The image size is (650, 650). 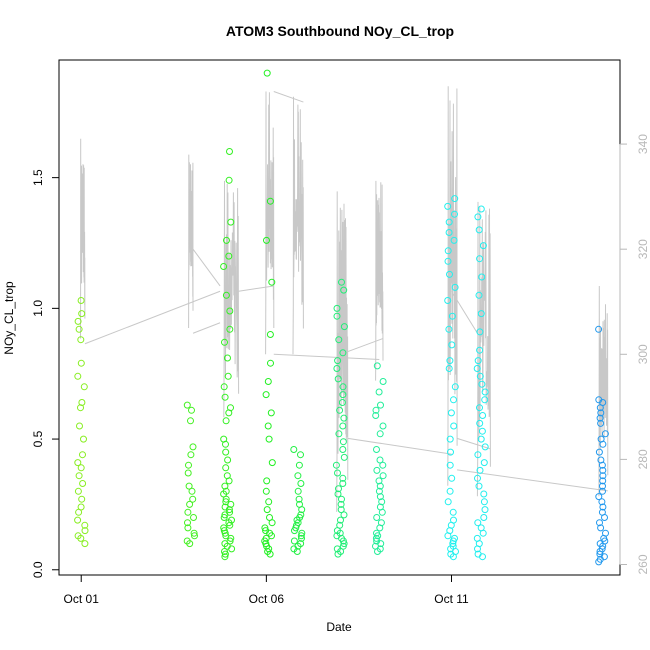 What do you see at coordinates (643, 144) in the screenshot?
I see `y2-tick-label: 340` at bounding box center [643, 144].